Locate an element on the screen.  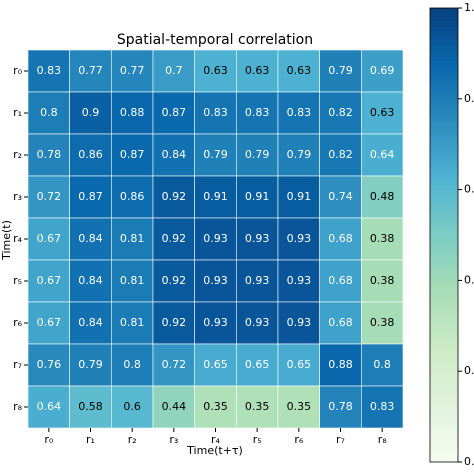
cell-label: 0.48 is located at coordinates (382, 196).